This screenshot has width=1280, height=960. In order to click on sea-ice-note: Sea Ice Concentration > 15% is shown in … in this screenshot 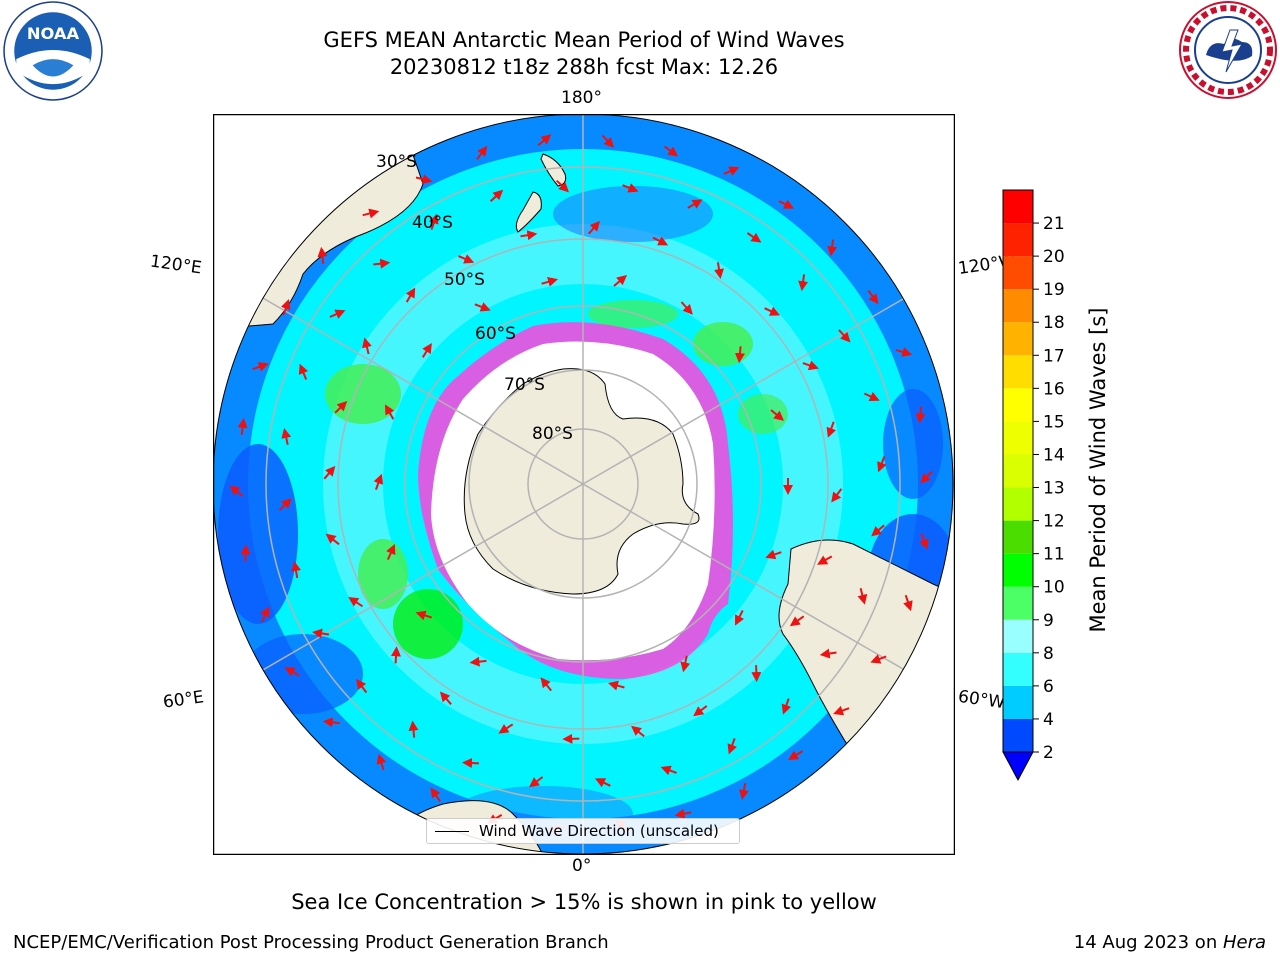, I will do `click(584, 902)`.